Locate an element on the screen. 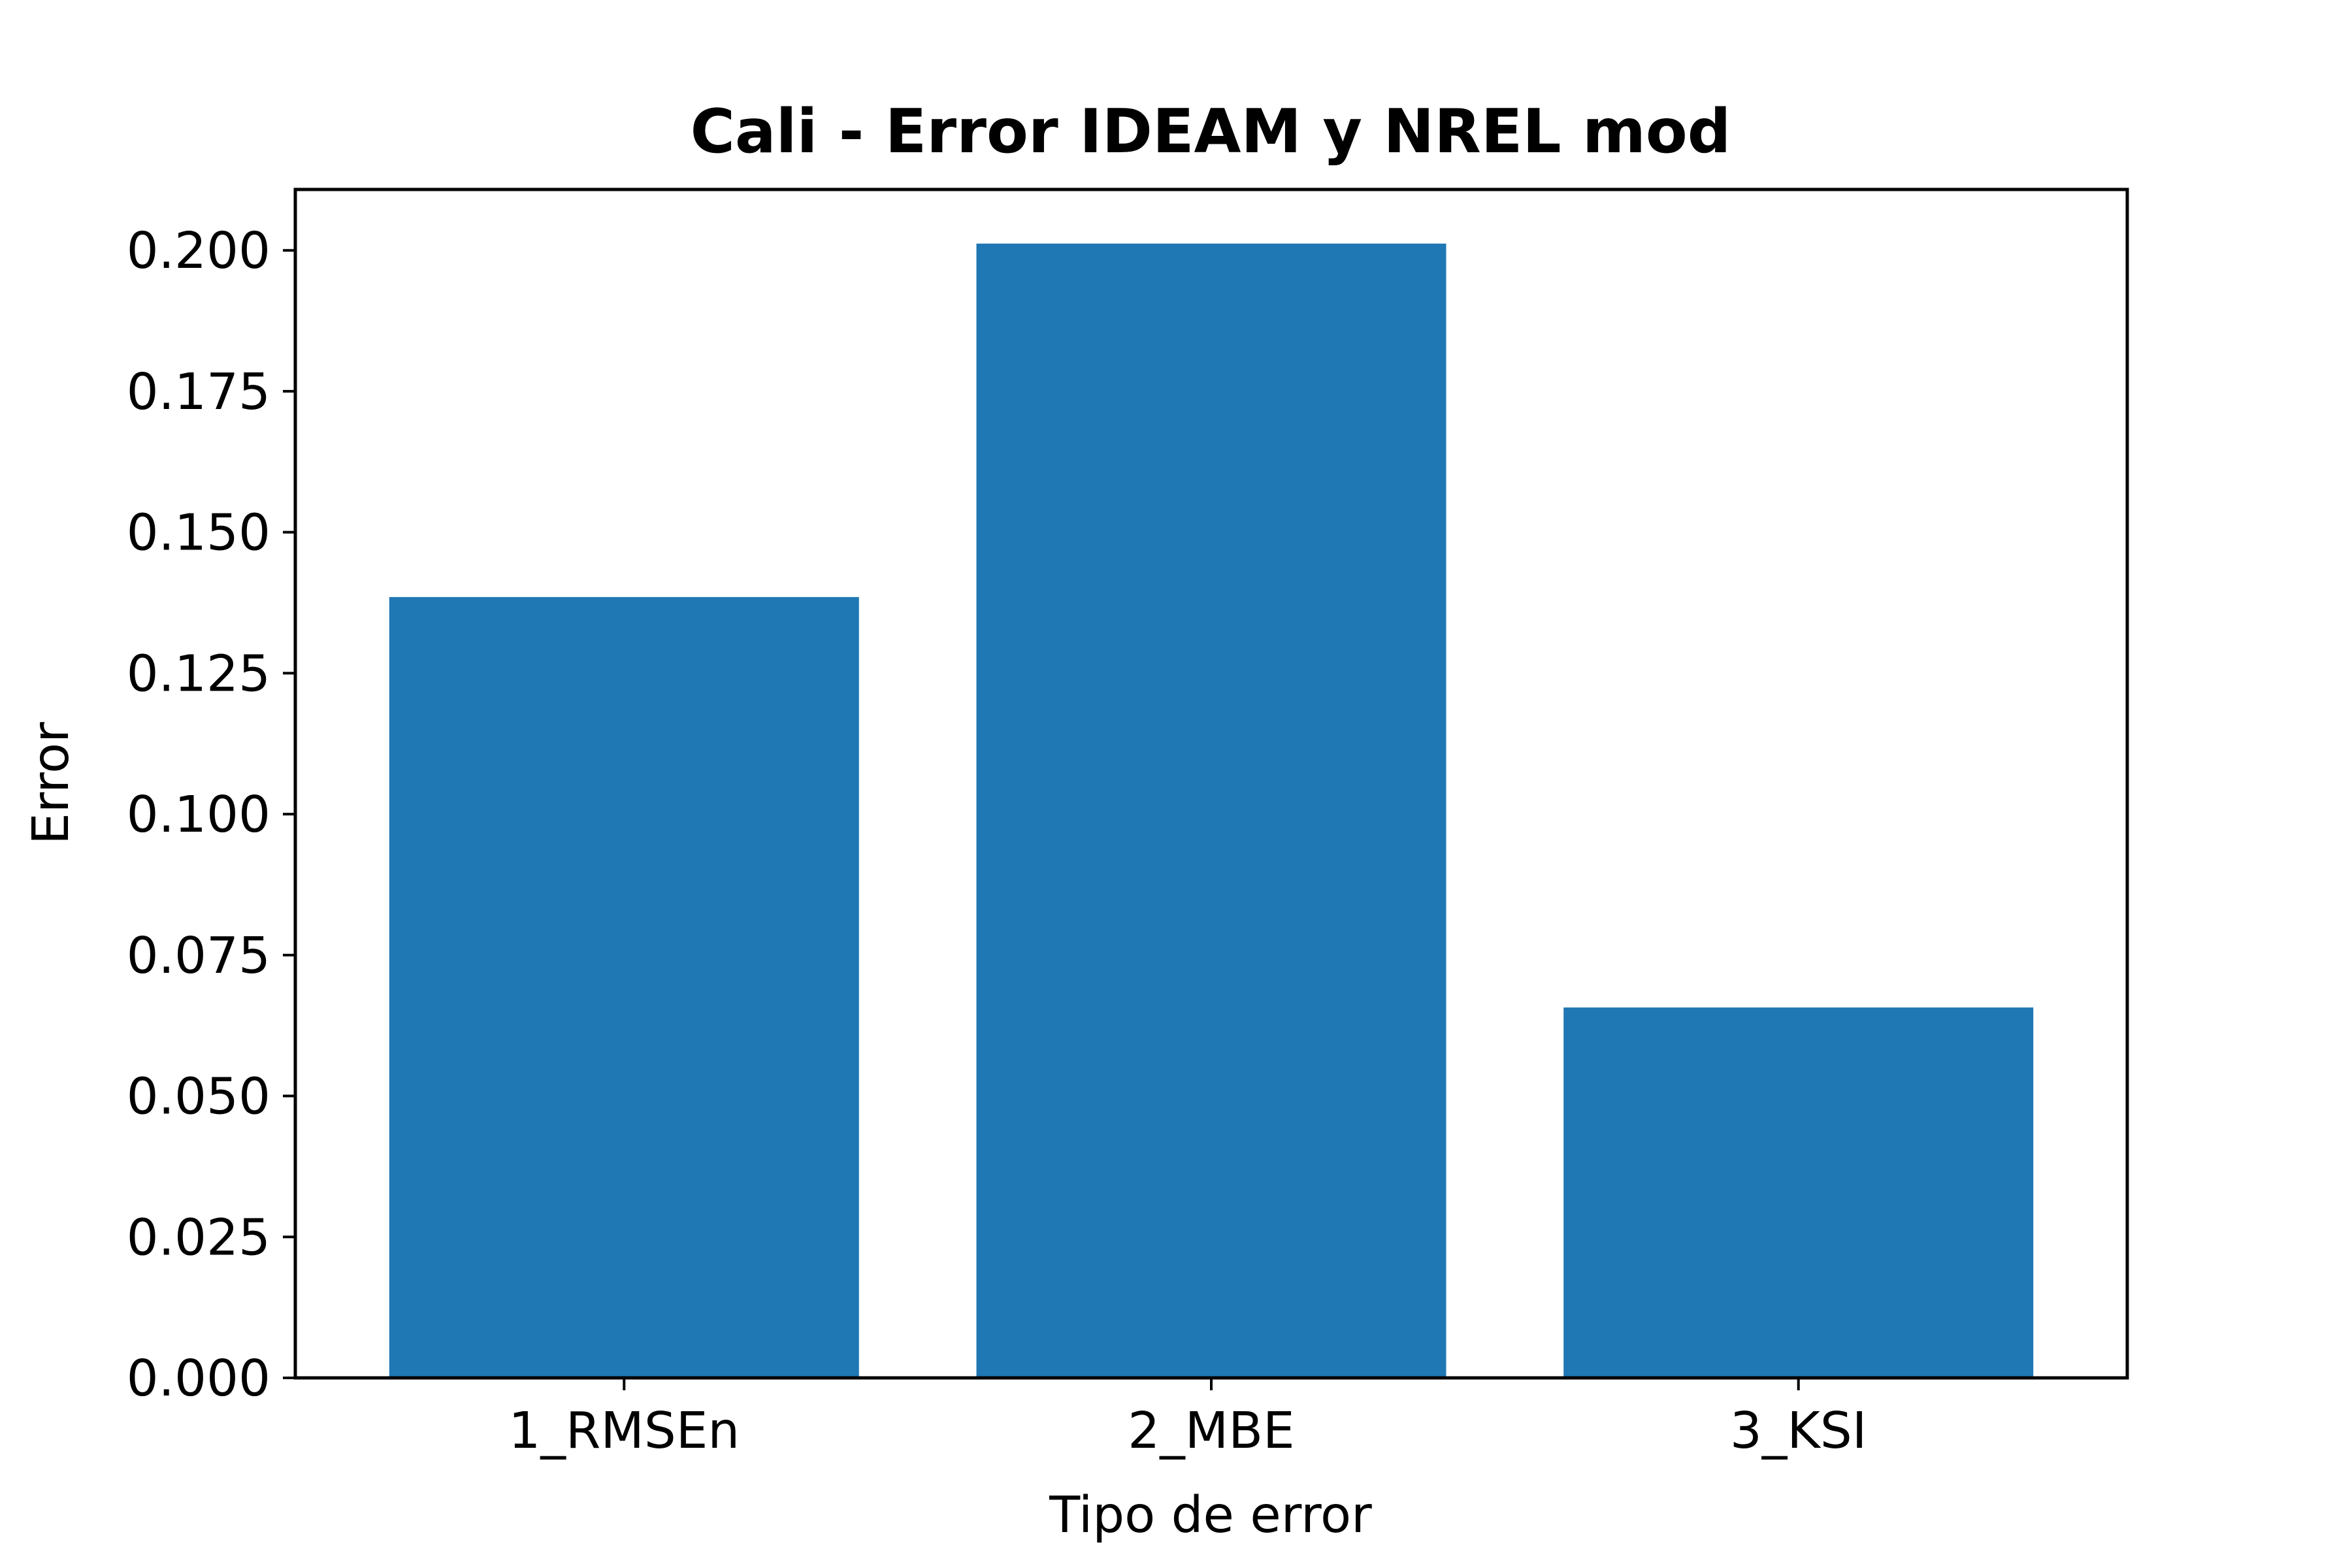  y-tick-label: 0.100 is located at coordinates (198, 815).